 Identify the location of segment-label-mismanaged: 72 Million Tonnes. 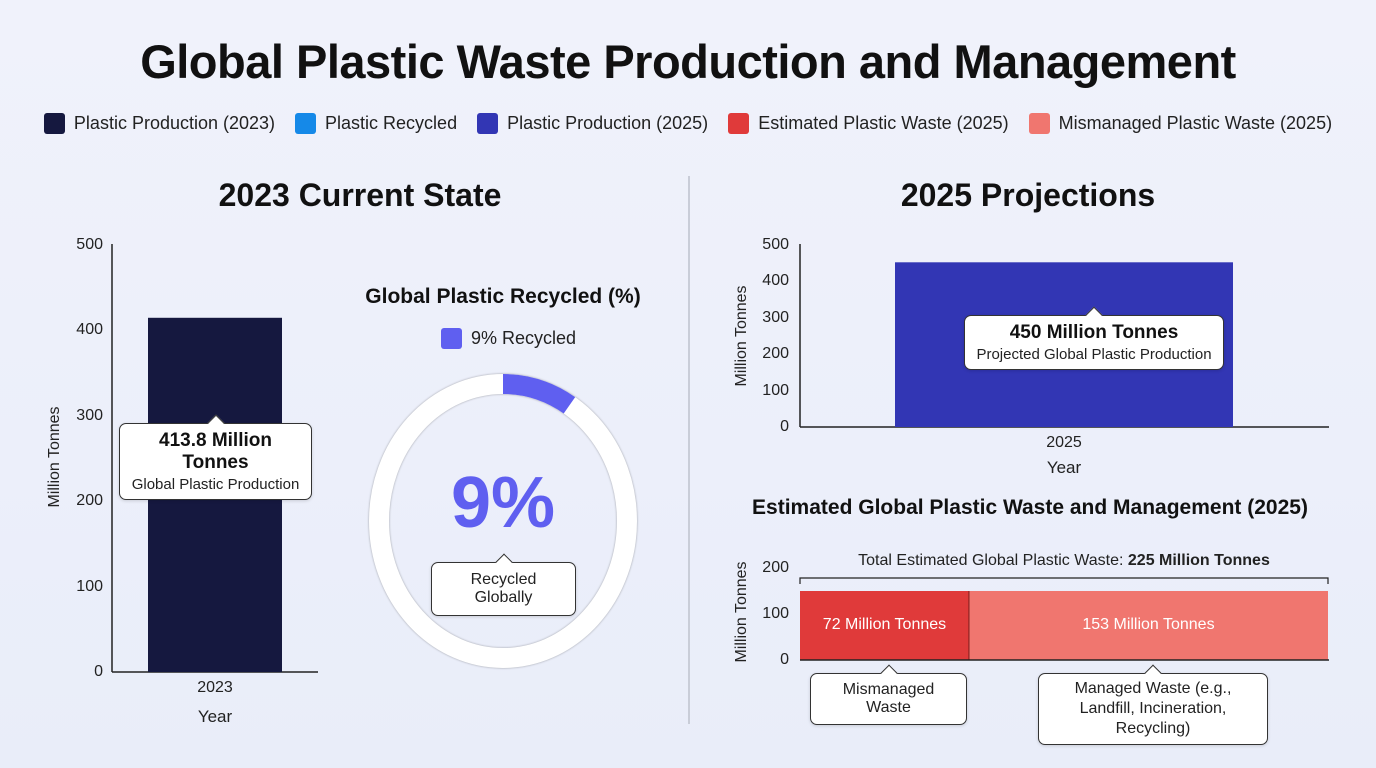
(884, 624).